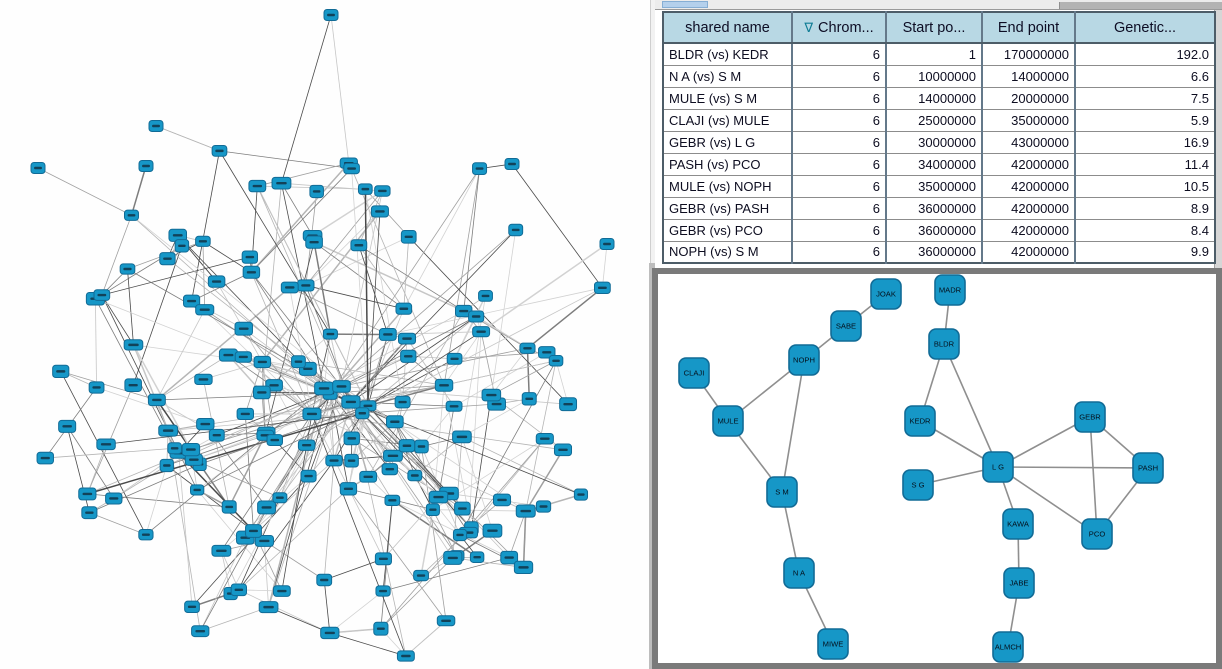 This screenshot has width=1222, height=669. I want to click on network-node-JOAK: JOAK, so click(886, 294).